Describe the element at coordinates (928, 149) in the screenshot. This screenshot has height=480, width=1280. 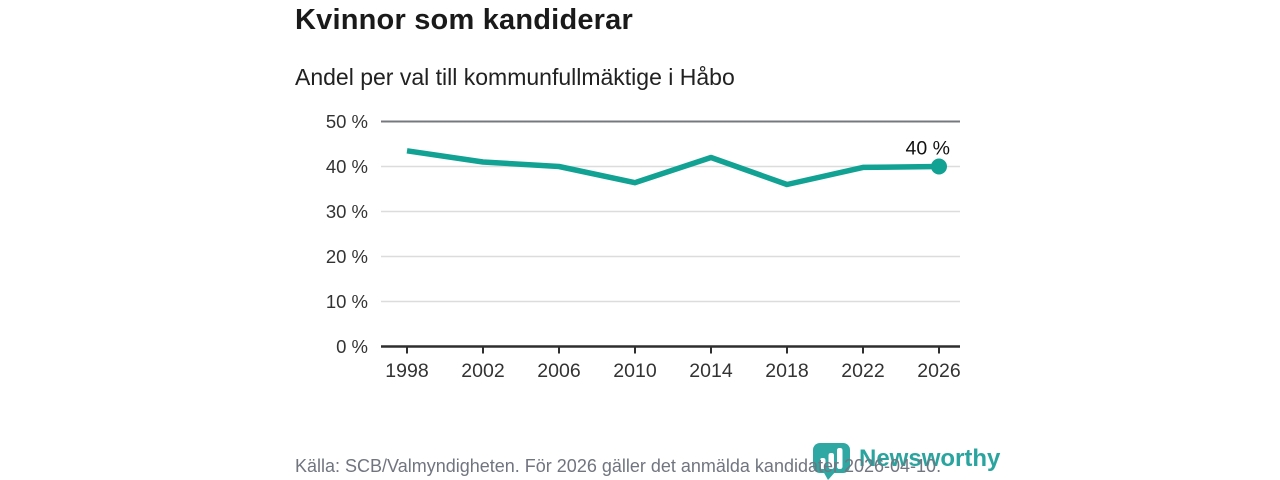
I see `end-point-label: 40 %` at that location.